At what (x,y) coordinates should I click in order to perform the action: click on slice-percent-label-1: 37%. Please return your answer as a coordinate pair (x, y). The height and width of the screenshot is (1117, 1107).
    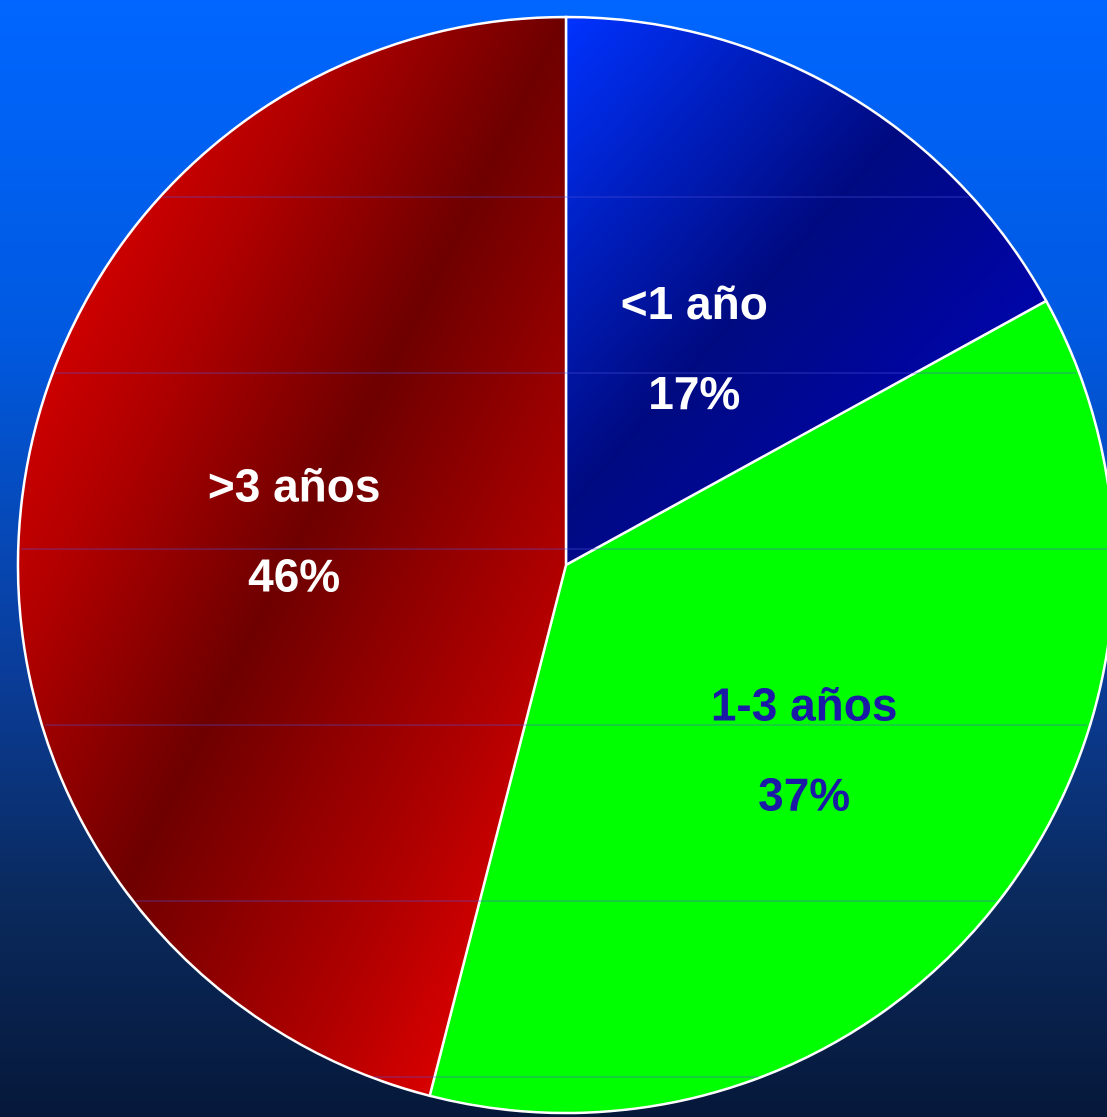
    Looking at the image, I should click on (804, 795).